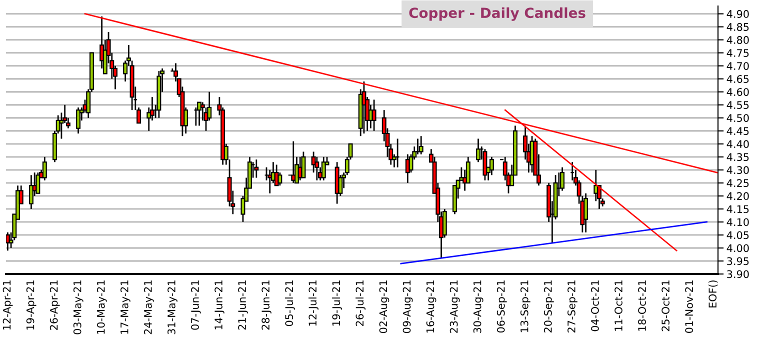  I want to click on x-tick-label: 06-Sep-21, so click(501, 306).